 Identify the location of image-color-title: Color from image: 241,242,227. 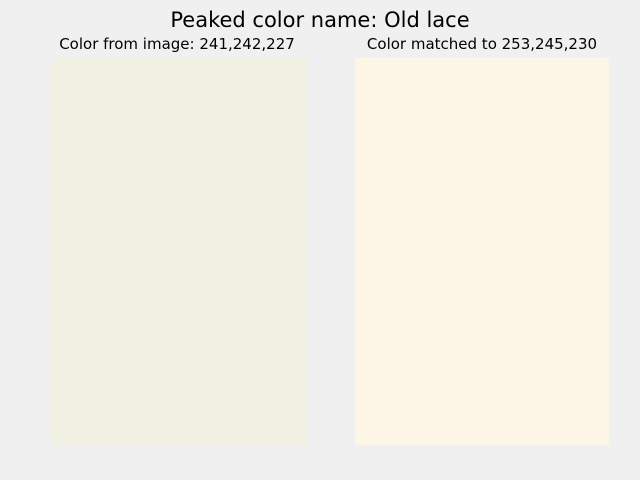
(177, 44).